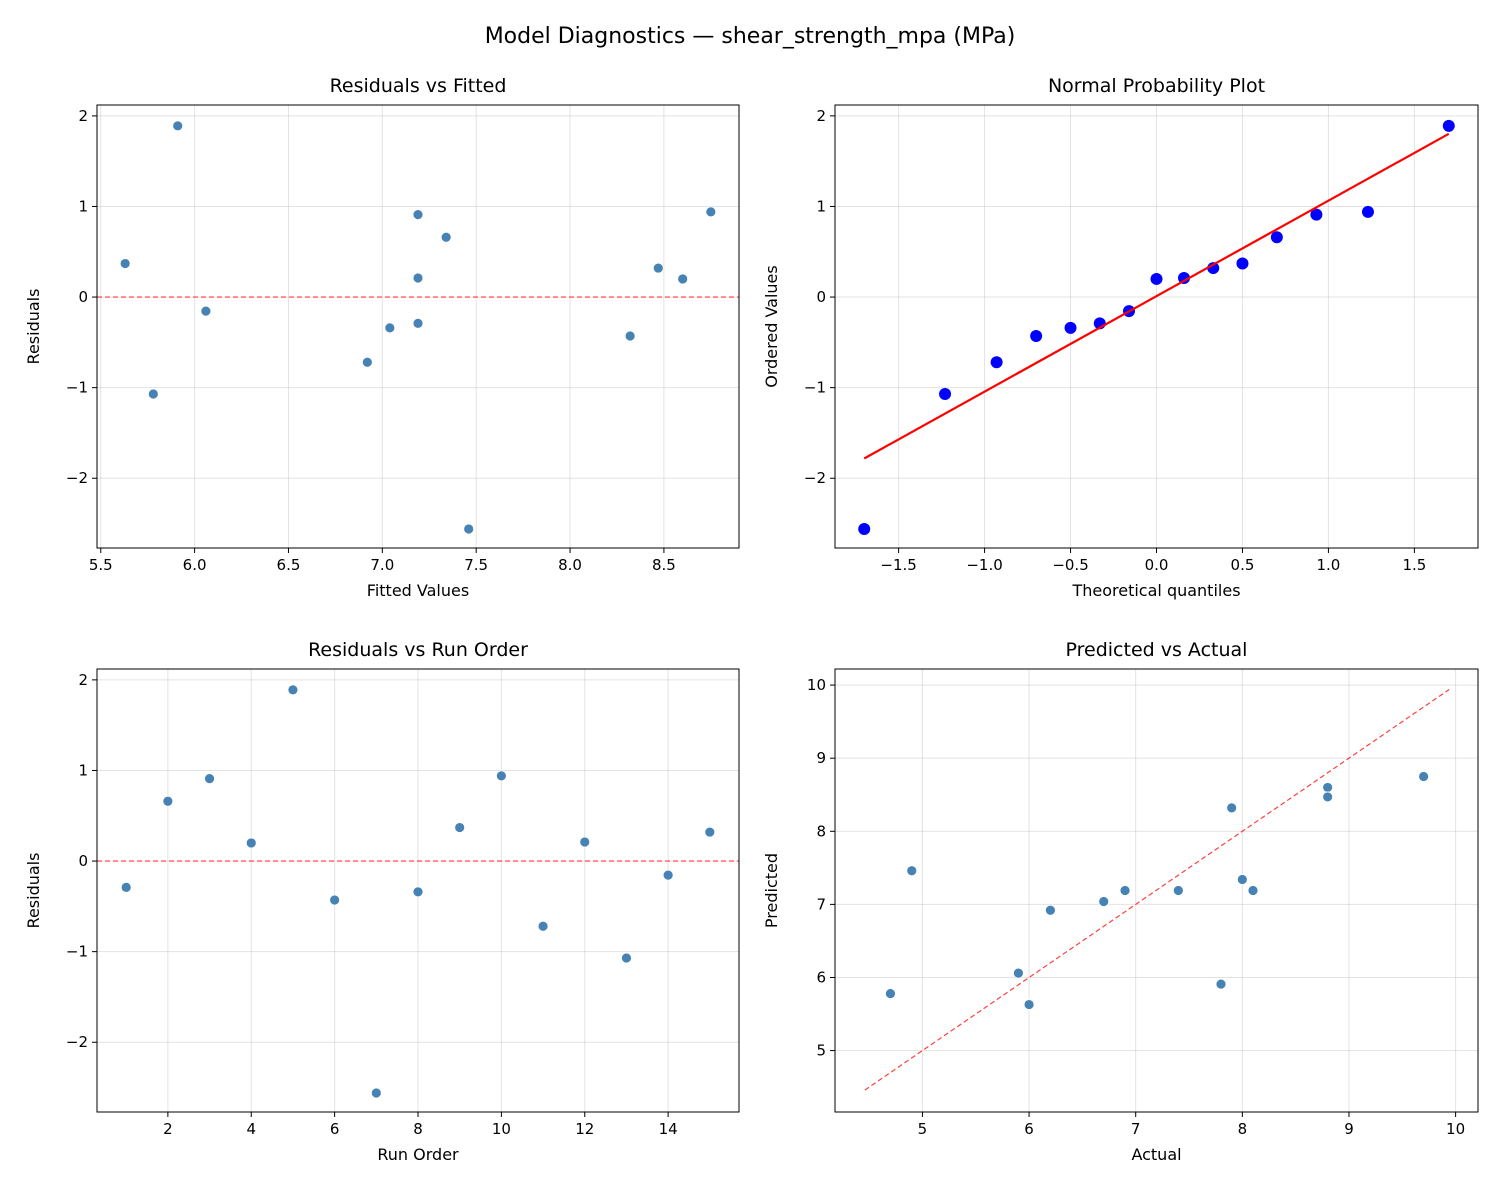 Image resolution: width=1500 pixels, height=1200 pixels. What do you see at coordinates (83, 206) in the screenshot?
I see `y-tick-label: 1` at bounding box center [83, 206].